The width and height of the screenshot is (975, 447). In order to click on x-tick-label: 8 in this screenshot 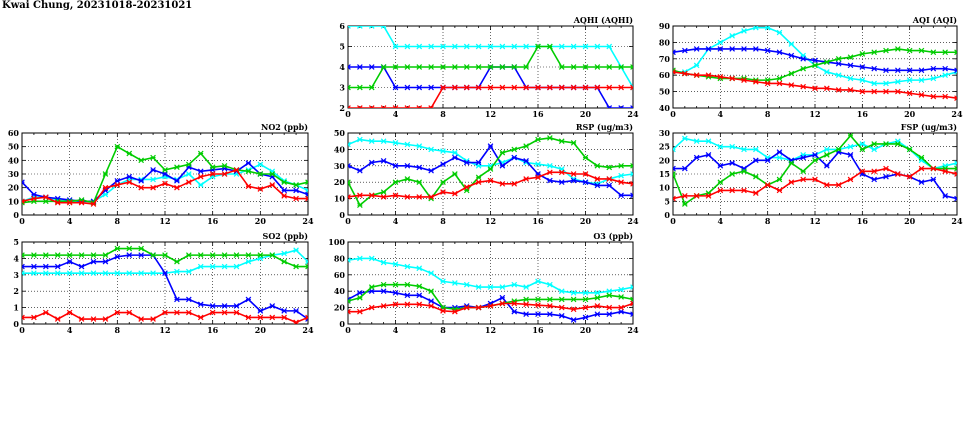, I will do `click(443, 221)`.